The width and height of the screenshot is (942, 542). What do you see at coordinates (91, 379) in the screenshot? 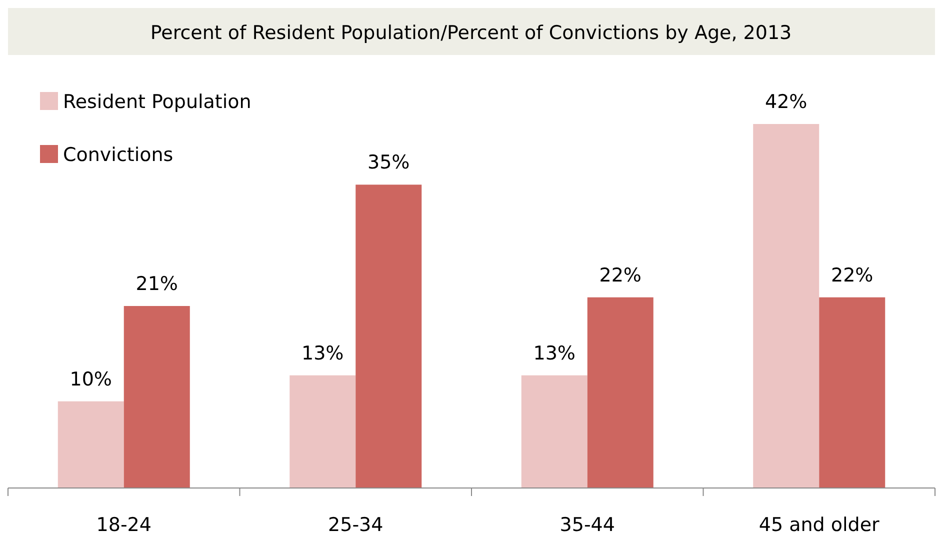
I see `data-label: 10%` at bounding box center [91, 379].